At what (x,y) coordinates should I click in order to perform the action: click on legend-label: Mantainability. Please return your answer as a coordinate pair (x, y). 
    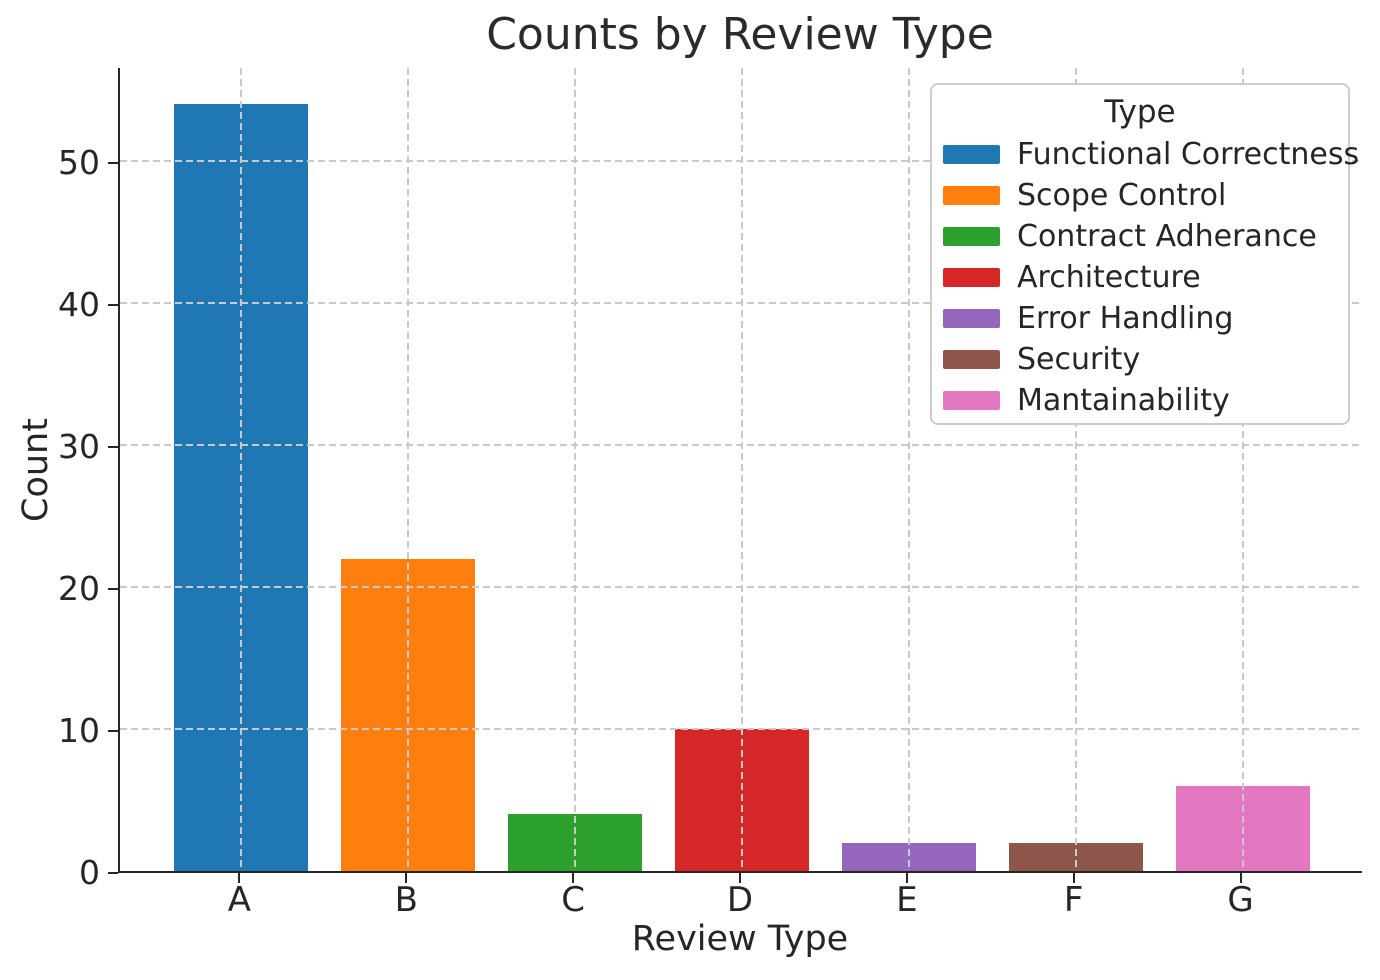
    Looking at the image, I should click on (1123, 400).